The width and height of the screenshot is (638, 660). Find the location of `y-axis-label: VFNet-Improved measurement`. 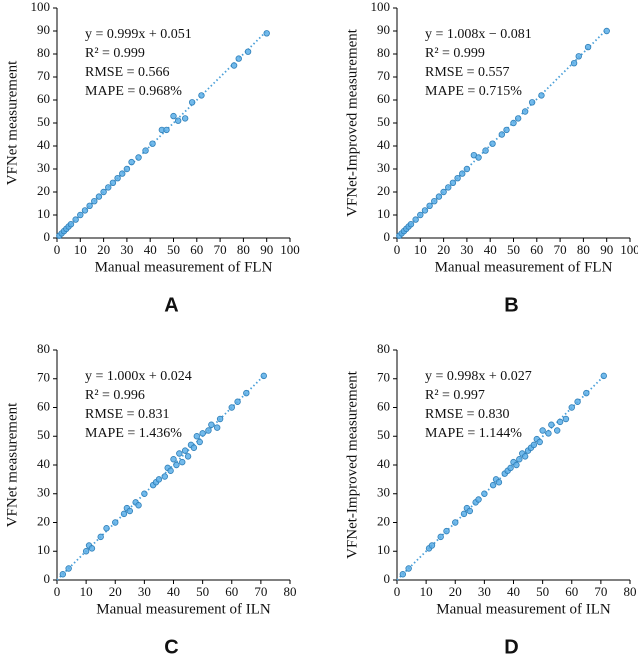

y-axis-label: VFNet-Improved measurement is located at coordinates (352, 464).